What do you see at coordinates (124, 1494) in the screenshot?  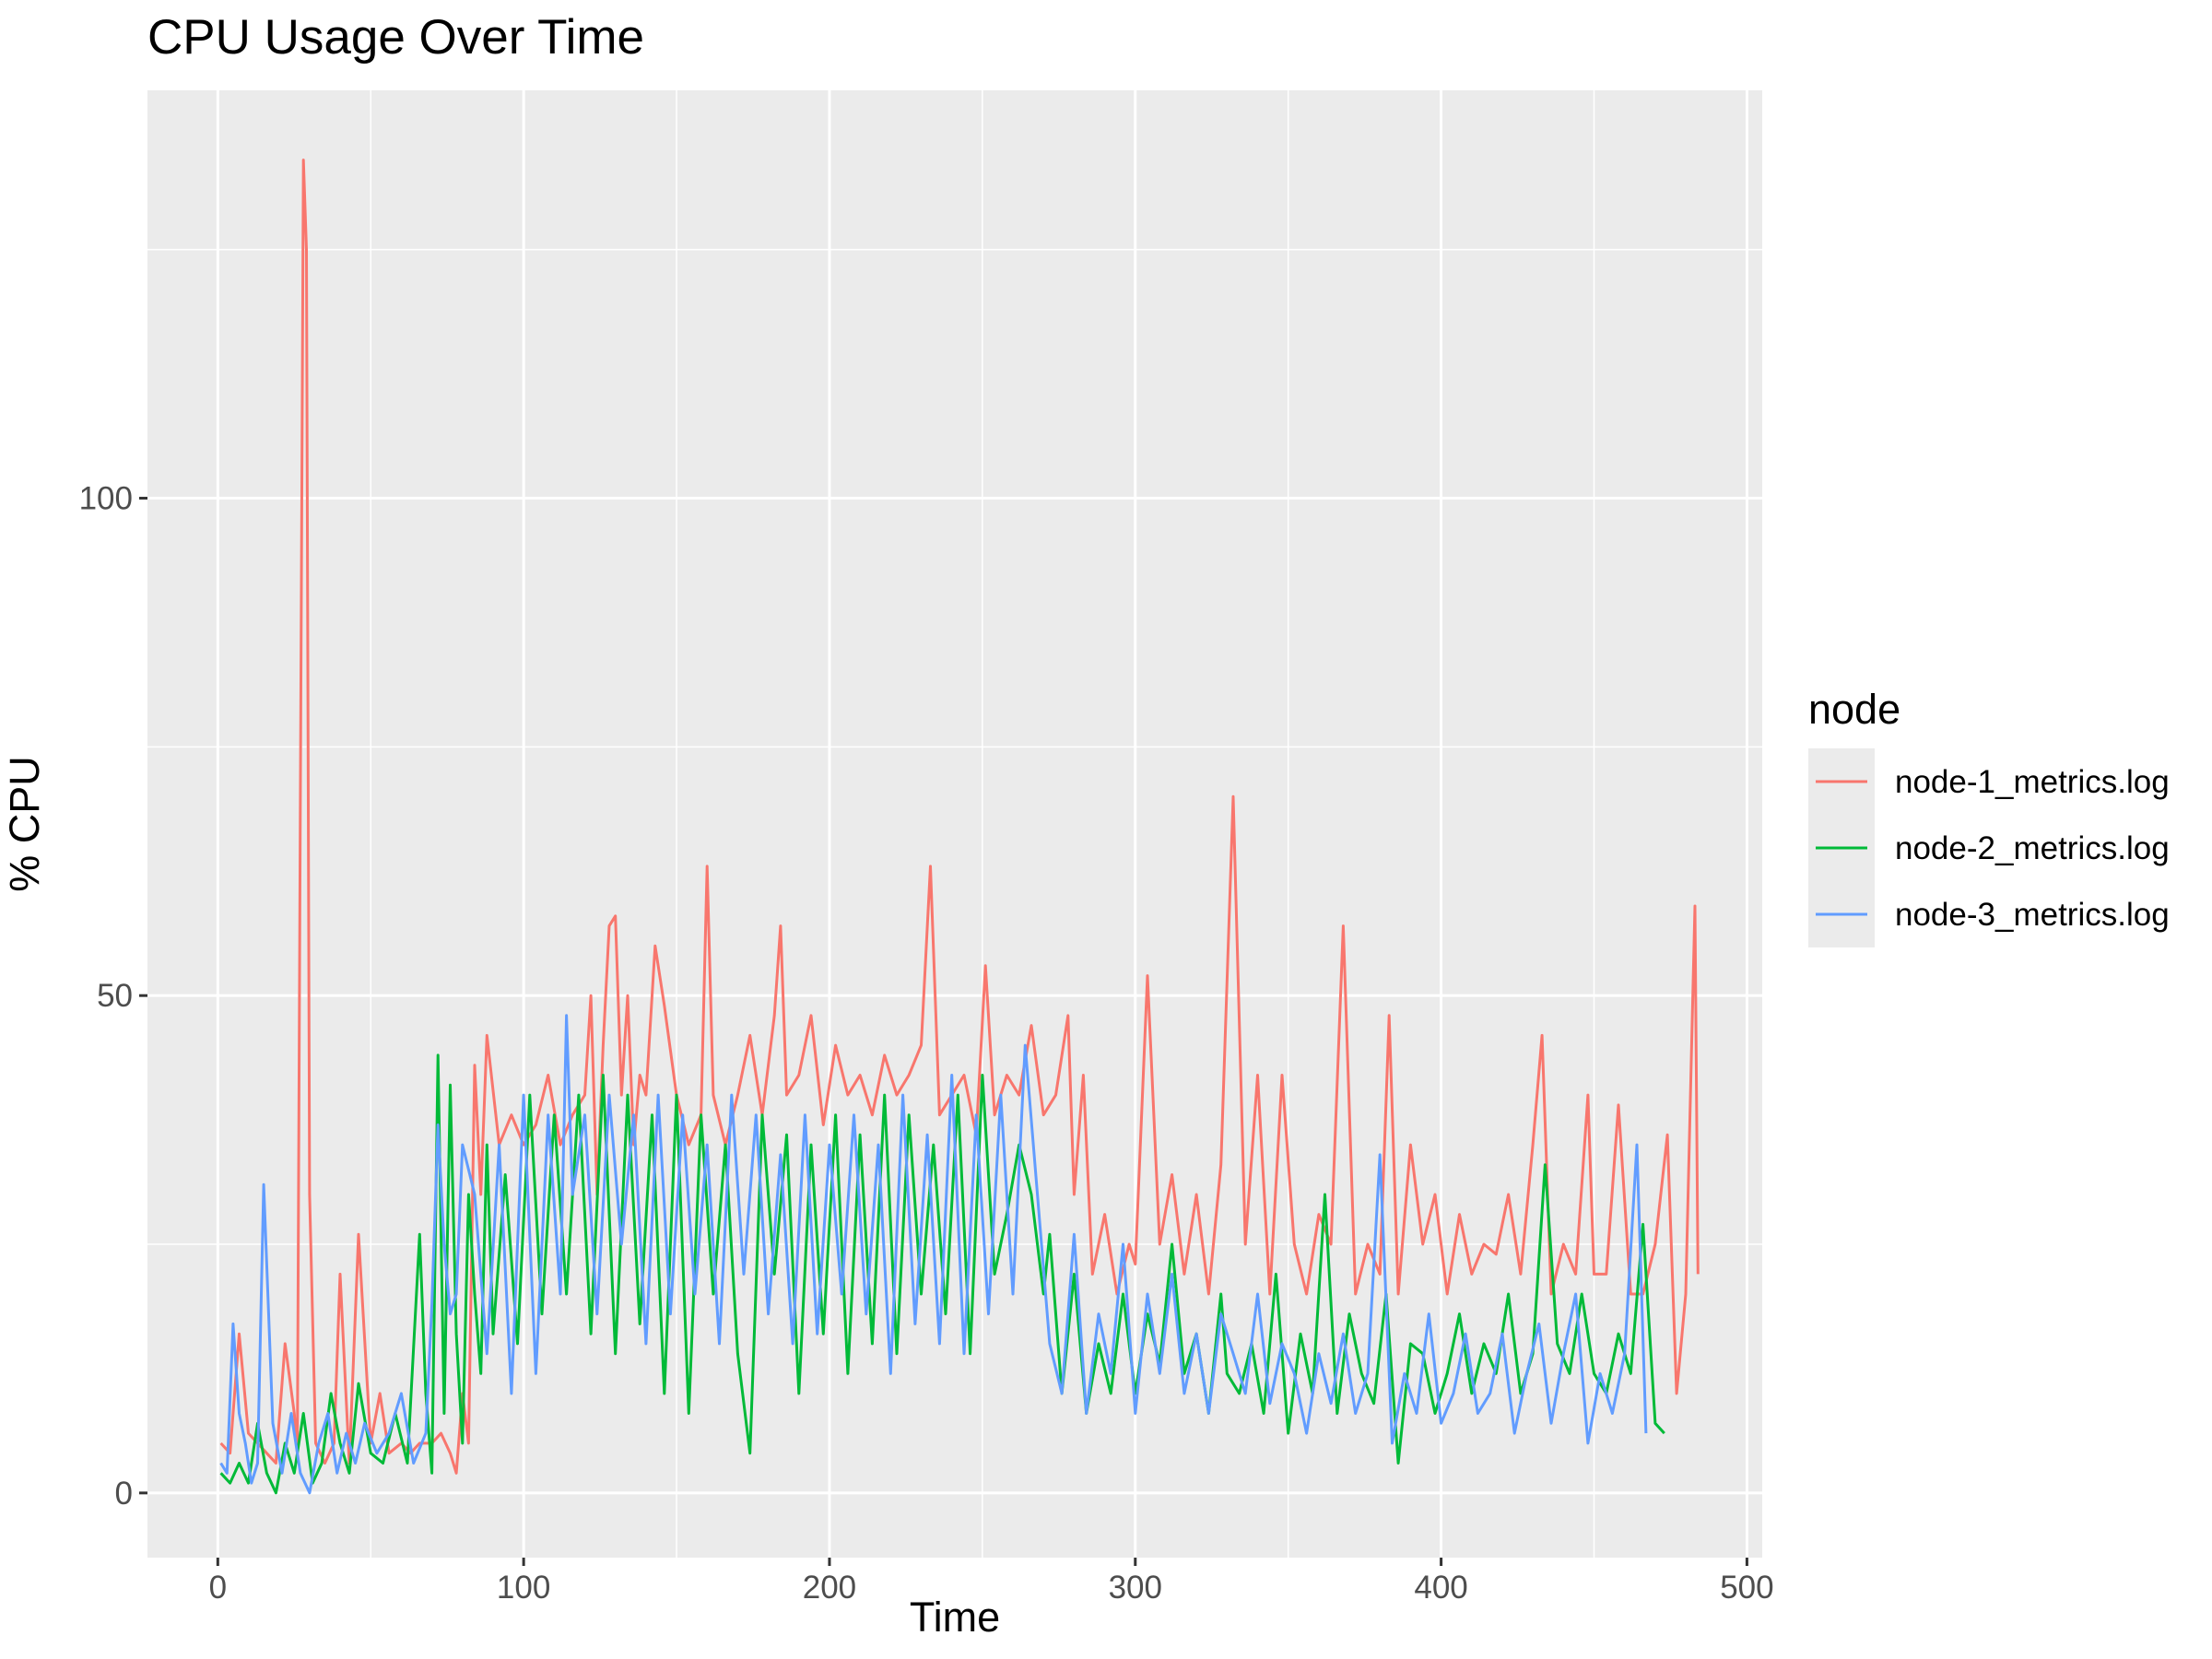 I see `y-tick-label: 0` at bounding box center [124, 1494].